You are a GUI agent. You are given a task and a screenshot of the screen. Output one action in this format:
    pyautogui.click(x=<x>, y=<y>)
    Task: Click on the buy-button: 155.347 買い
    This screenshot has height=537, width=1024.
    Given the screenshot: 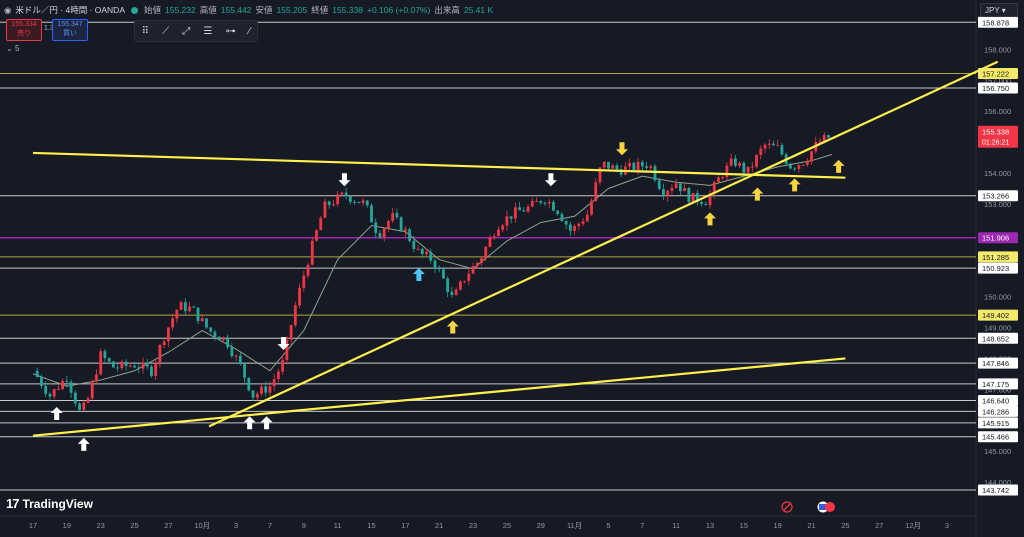 What is the action you would take?
    pyautogui.click(x=70, y=30)
    